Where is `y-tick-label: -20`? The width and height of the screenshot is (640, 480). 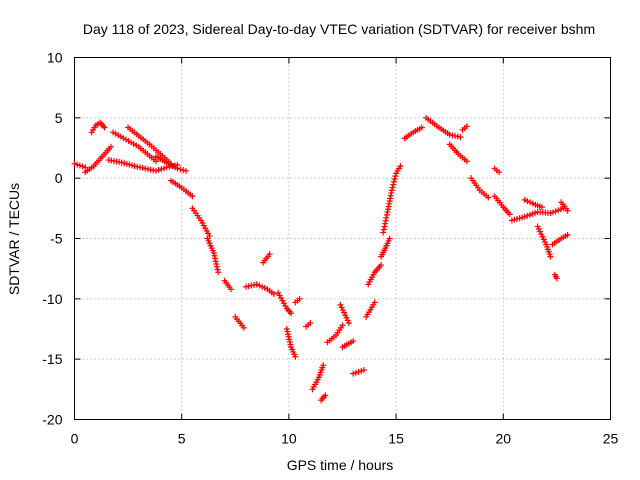 y-tick-label: -20 is located at coordinates (52, 420).